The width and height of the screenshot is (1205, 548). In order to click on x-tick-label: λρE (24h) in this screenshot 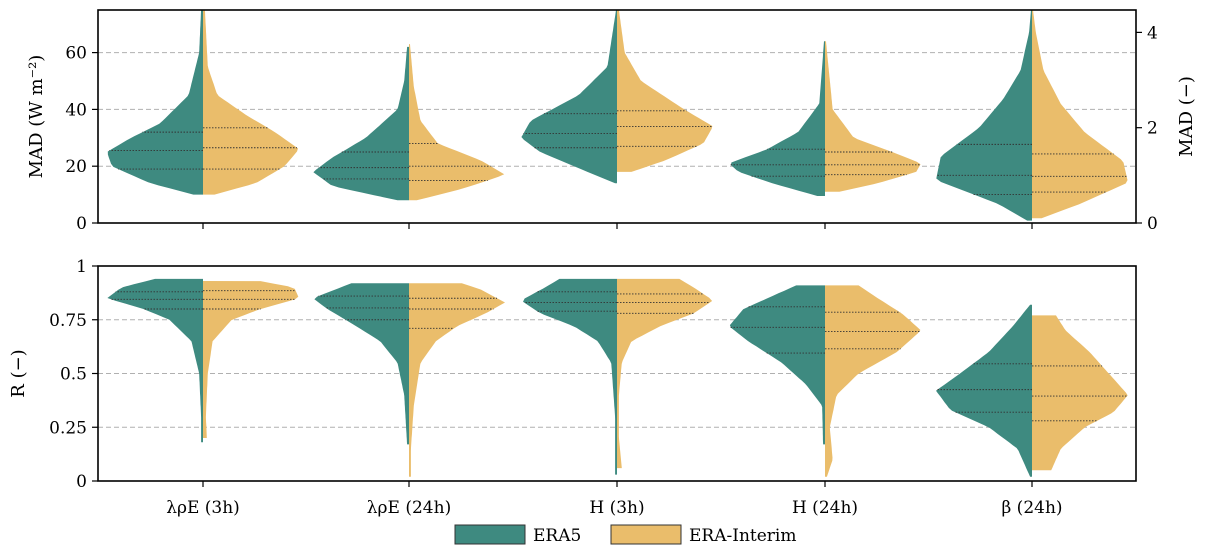, I will do `click(409, 508)`.